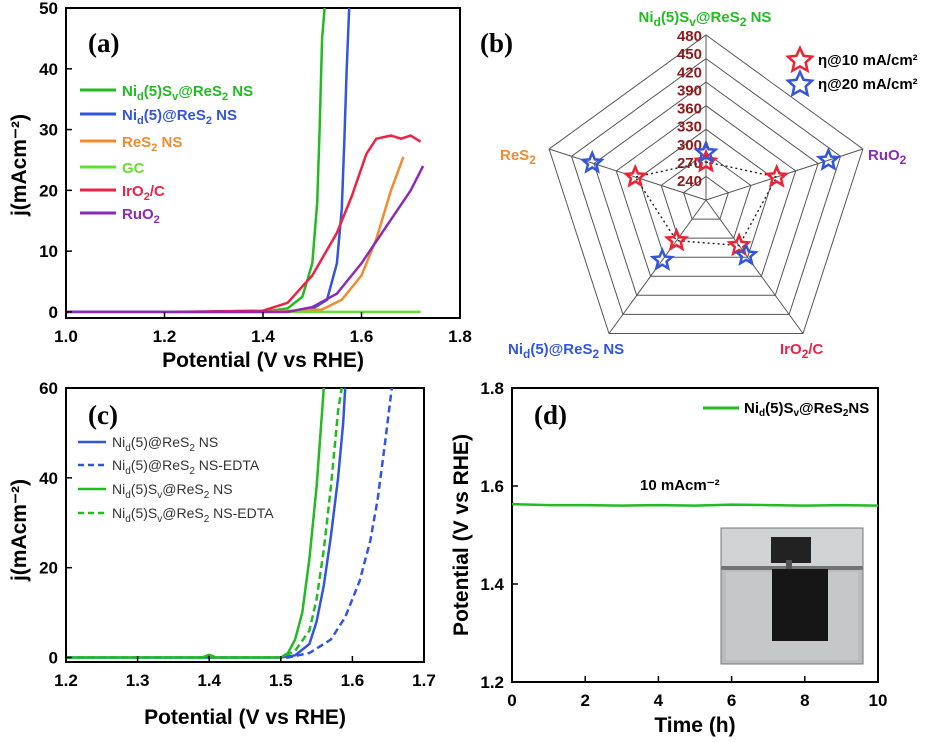  What do you see at coordinates (492, 388) in the screenshot?
I see `d-ytick-label: 1.8` at bounding box center [492, 388].